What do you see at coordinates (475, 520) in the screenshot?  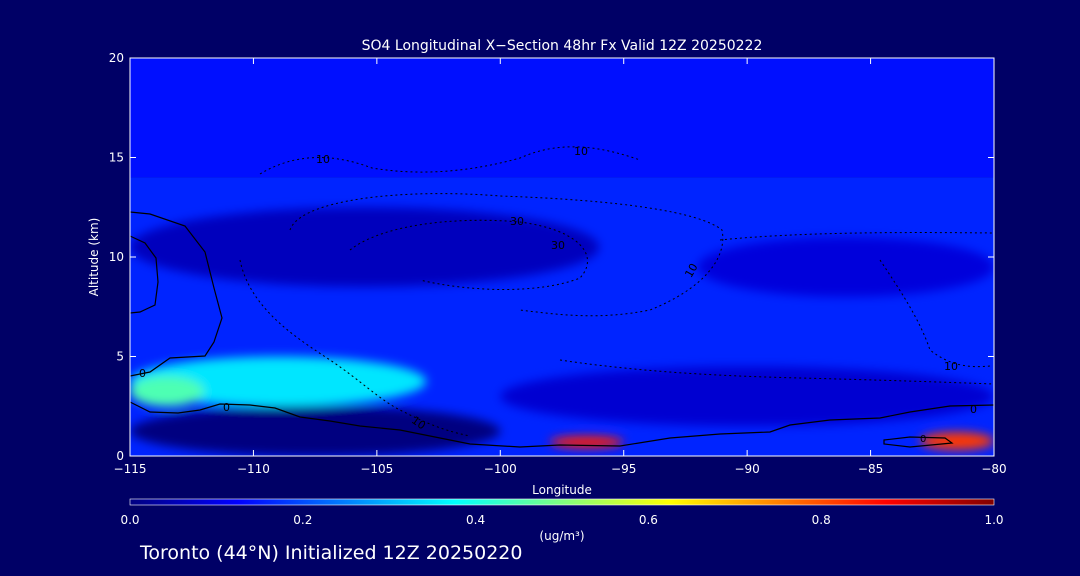 I see `colorbar-tick-label: 0.4` at bounding box center [475, 520].